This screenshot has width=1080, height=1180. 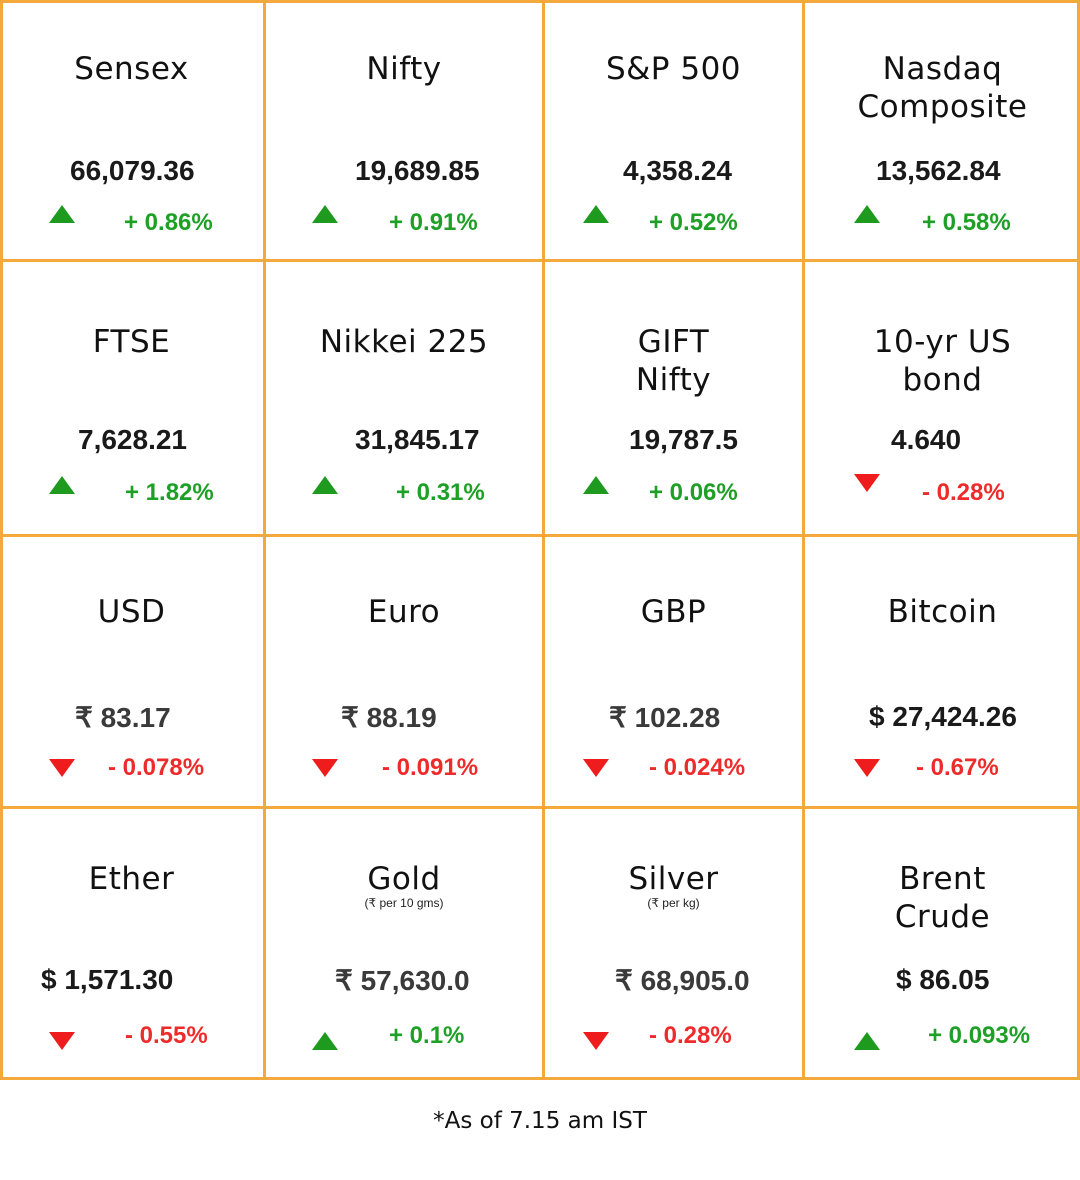 I want to click on cell-value: 13,562.84, so click(x=938, y=170).